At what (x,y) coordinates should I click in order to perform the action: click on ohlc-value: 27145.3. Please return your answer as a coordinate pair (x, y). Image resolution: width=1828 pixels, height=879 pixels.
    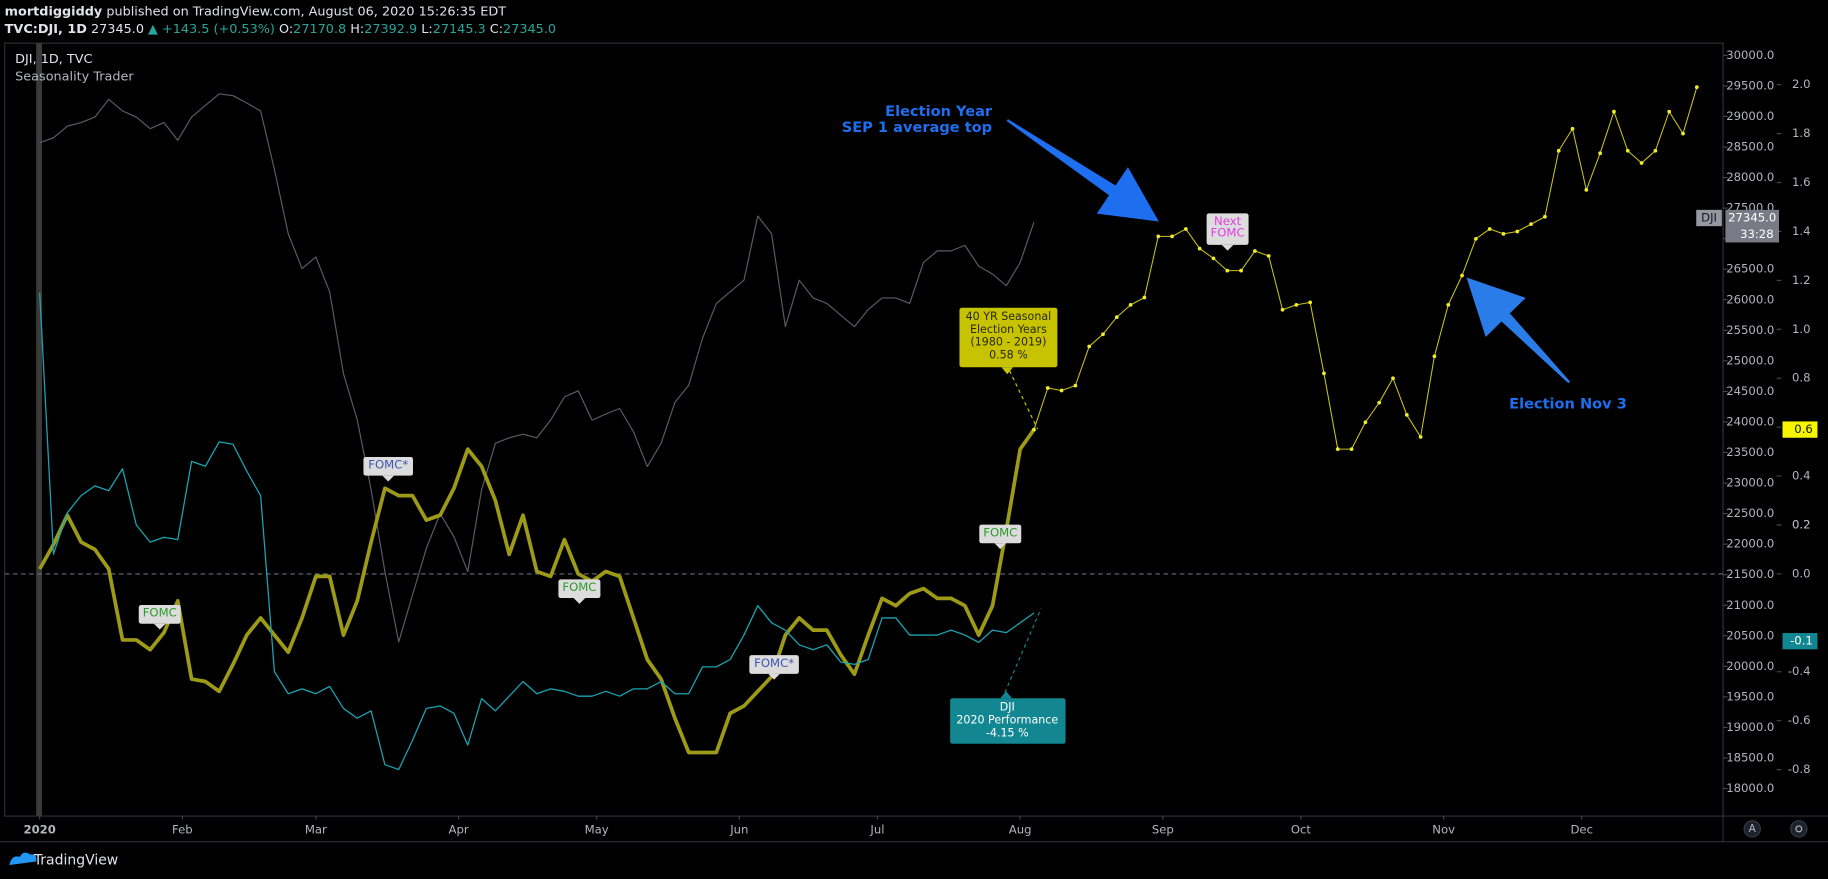
    Looking at the image, I should click on (459, 29).